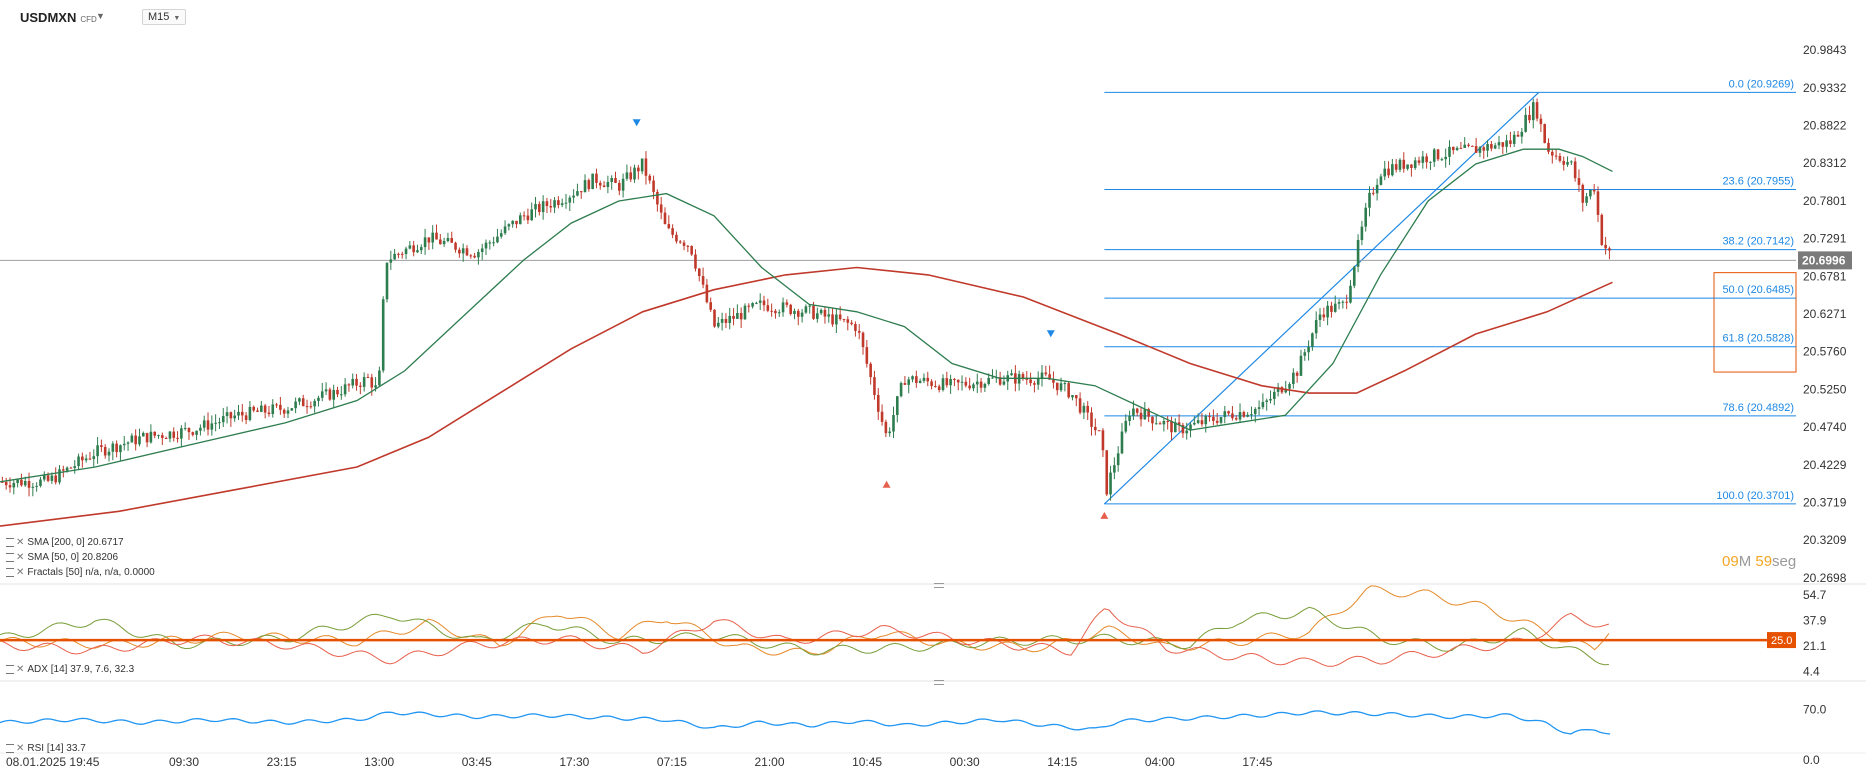 This screenshot has height=784, width=1866. Describe the element at coordinates (1321, 298) in the screenshot. I see `trend-line` at that location.